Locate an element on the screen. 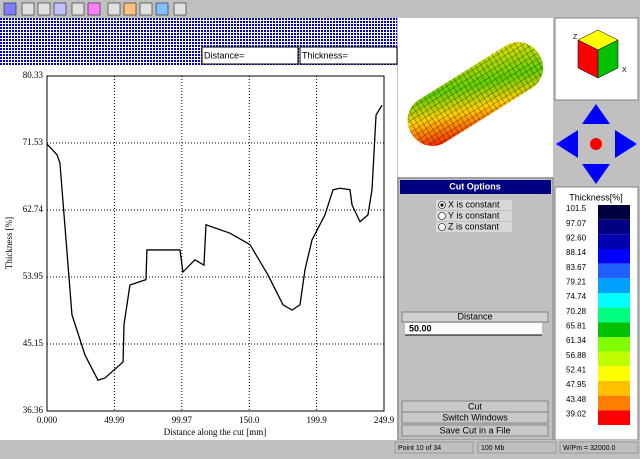 This screenshot has height=459, width=640. y-tick-label: 45.15 is located at coordinates (33, 343).